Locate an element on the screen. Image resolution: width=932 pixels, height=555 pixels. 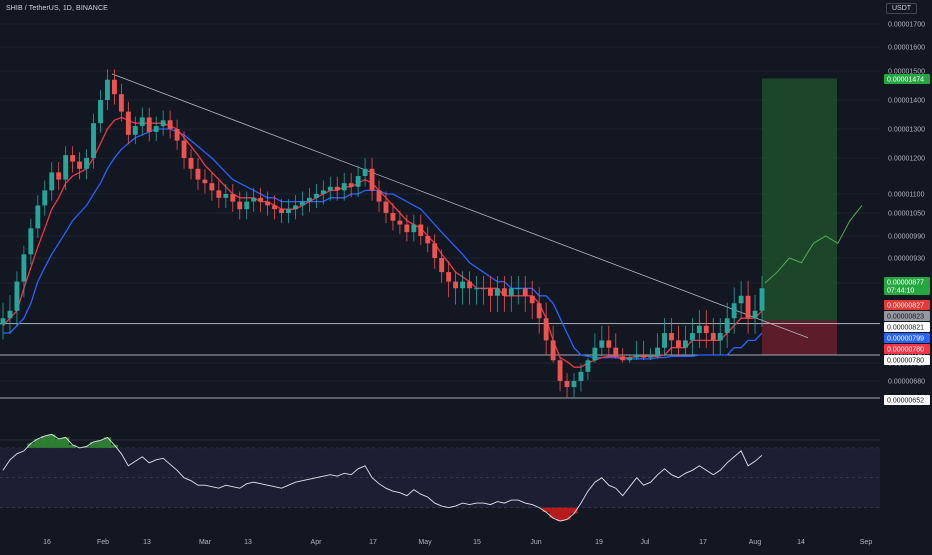
price-label-text: 0.00000652 is located at coordinates (905, 401).